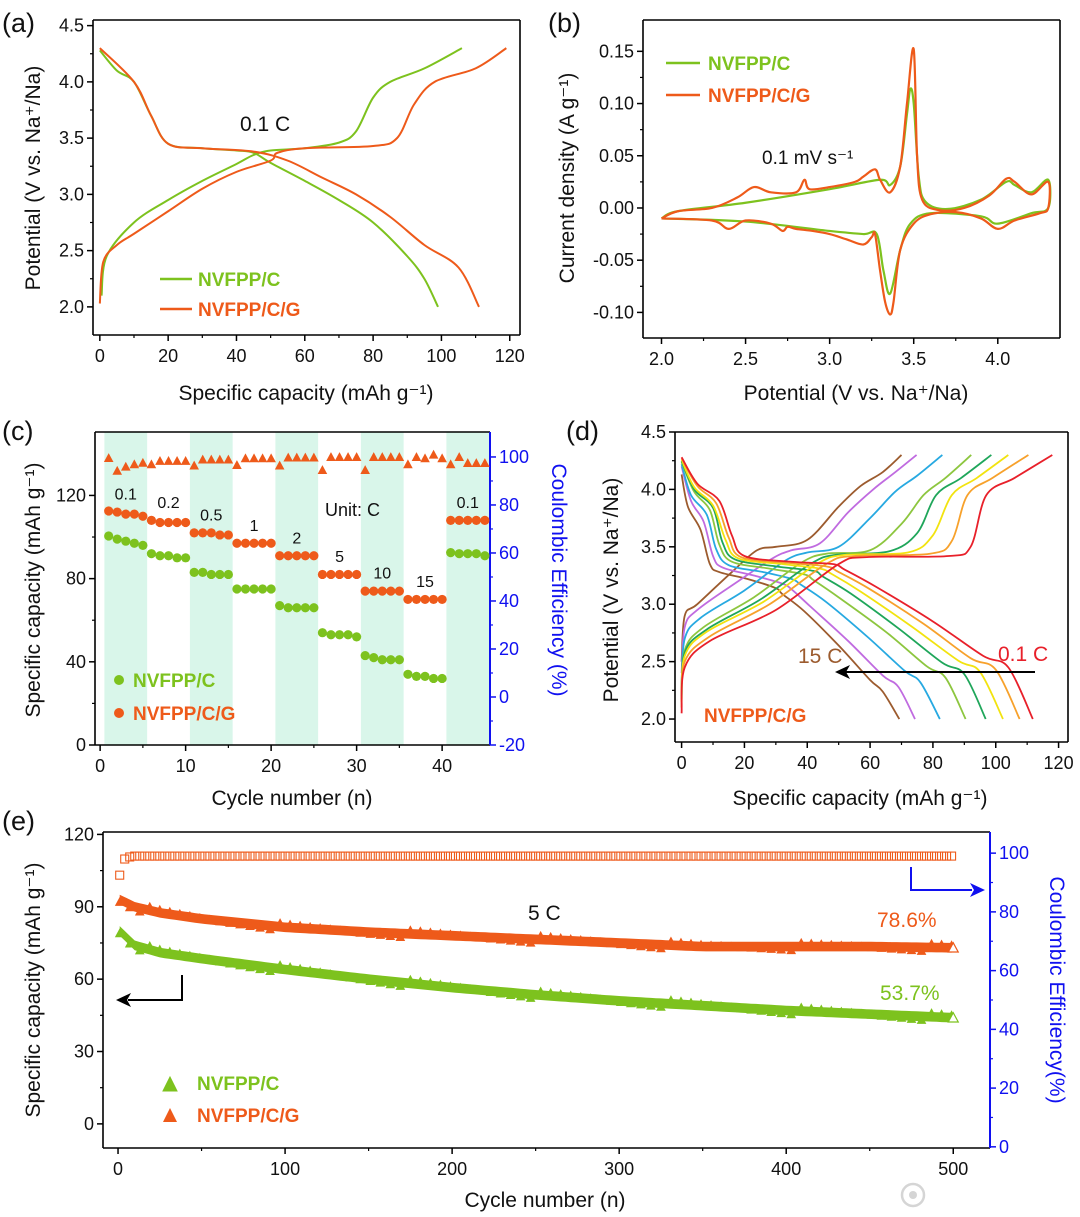 The width and height of the screenshot is (1080, 1217). Describe the element at coordinates (184, 714) in the screenshot. I see `c-legend-nvfpp-c-g: NVFPP/C/G` at that location.